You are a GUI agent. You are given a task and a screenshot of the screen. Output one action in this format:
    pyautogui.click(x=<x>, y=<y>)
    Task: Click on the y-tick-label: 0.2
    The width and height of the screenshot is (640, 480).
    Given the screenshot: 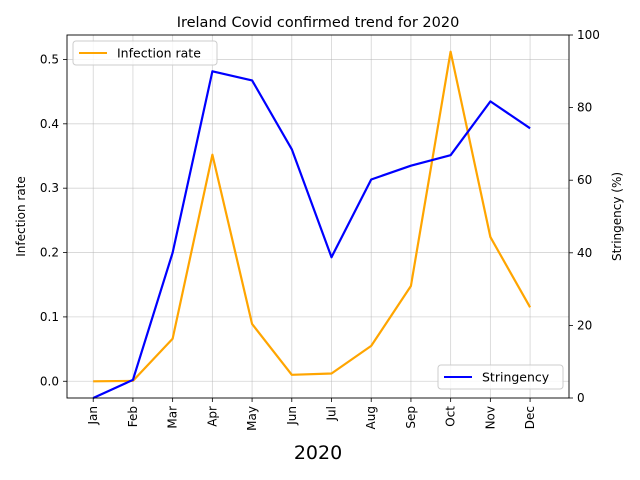 What is the action you would take?
    pyautogui.click(x=49, y=253)
    